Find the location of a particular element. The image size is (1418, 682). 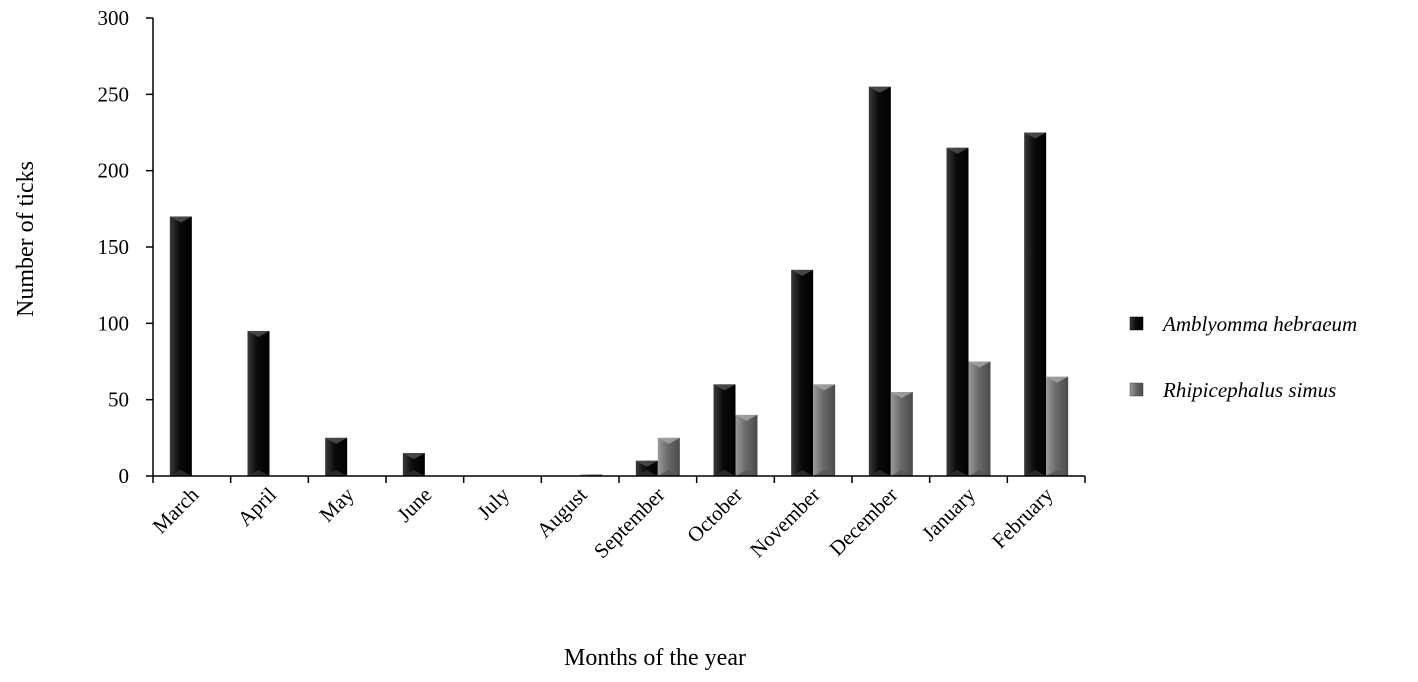

bar-rhipicephalus-simus-february is located at coordinates (1057, 426).